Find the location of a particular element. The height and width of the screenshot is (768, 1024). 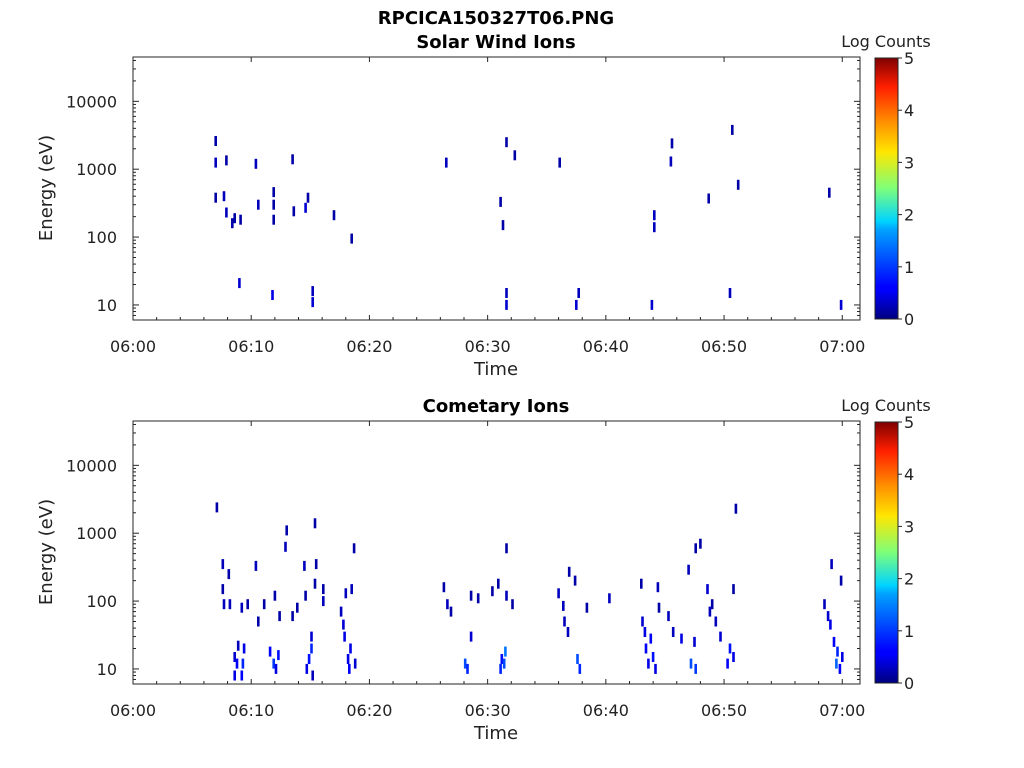

colorbar-label: Log Counts is located at coordinates (886, 41).